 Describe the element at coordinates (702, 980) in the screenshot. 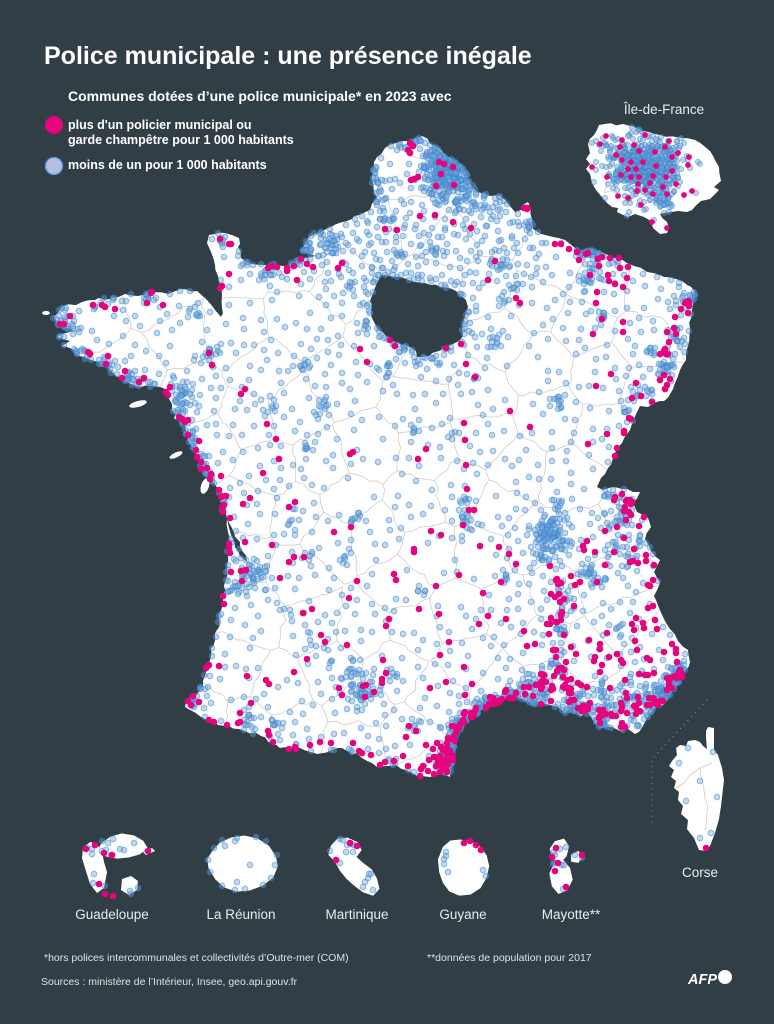

I see `svg-text: AFP` at that location.